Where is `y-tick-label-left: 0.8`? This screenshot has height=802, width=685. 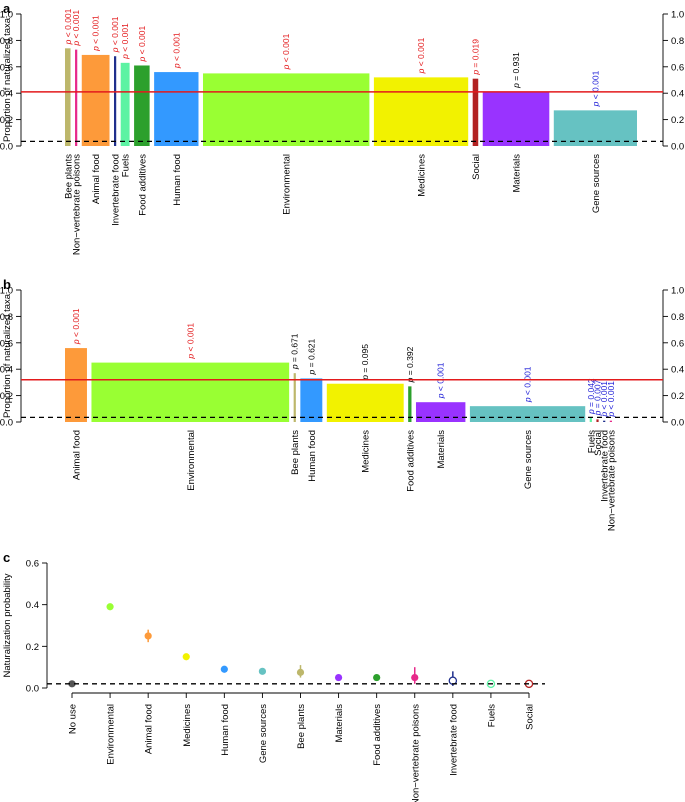
y-tick-label-left: 0.8 is located at coordinates (6, 41).